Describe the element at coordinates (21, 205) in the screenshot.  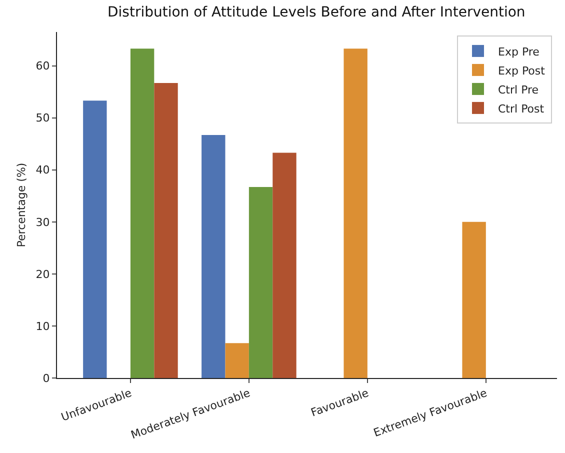
I see `y-axis-title: Percentage (%)` at that location.